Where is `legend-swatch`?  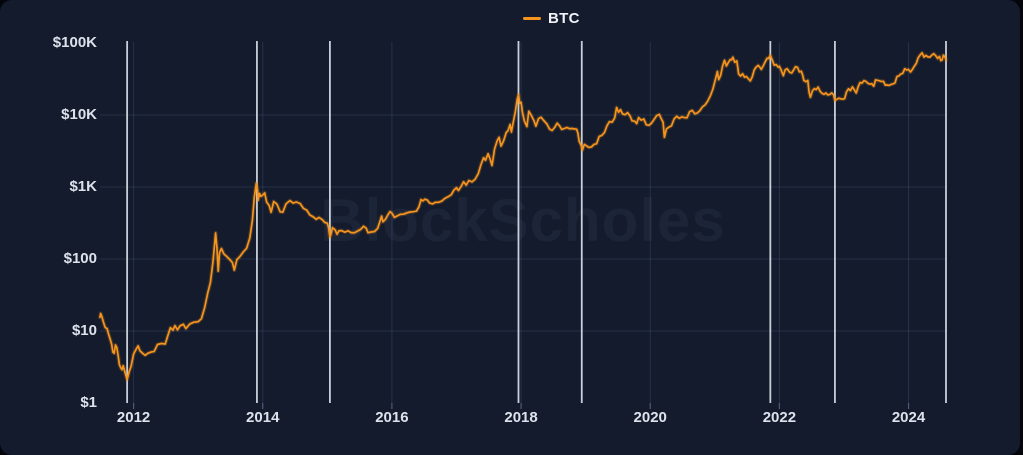 legend-swatch is located at coordinates (532, 18).